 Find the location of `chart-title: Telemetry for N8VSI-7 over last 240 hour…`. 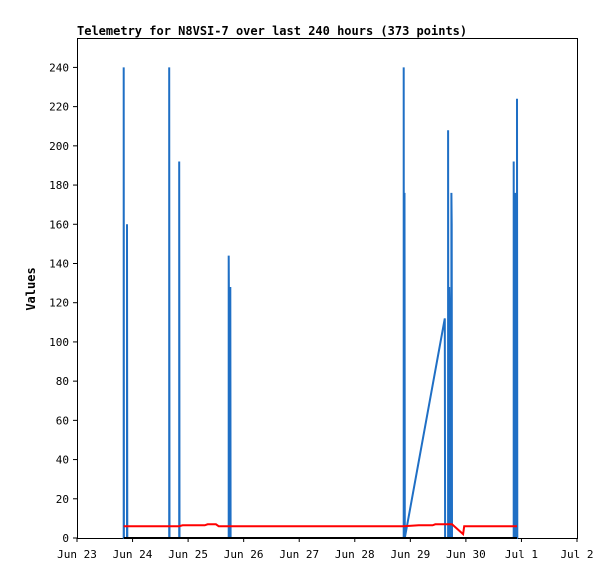

chart-title: Telemetry for N8VSI-7 over last 240 hour… is located at coordinates (272, 31).